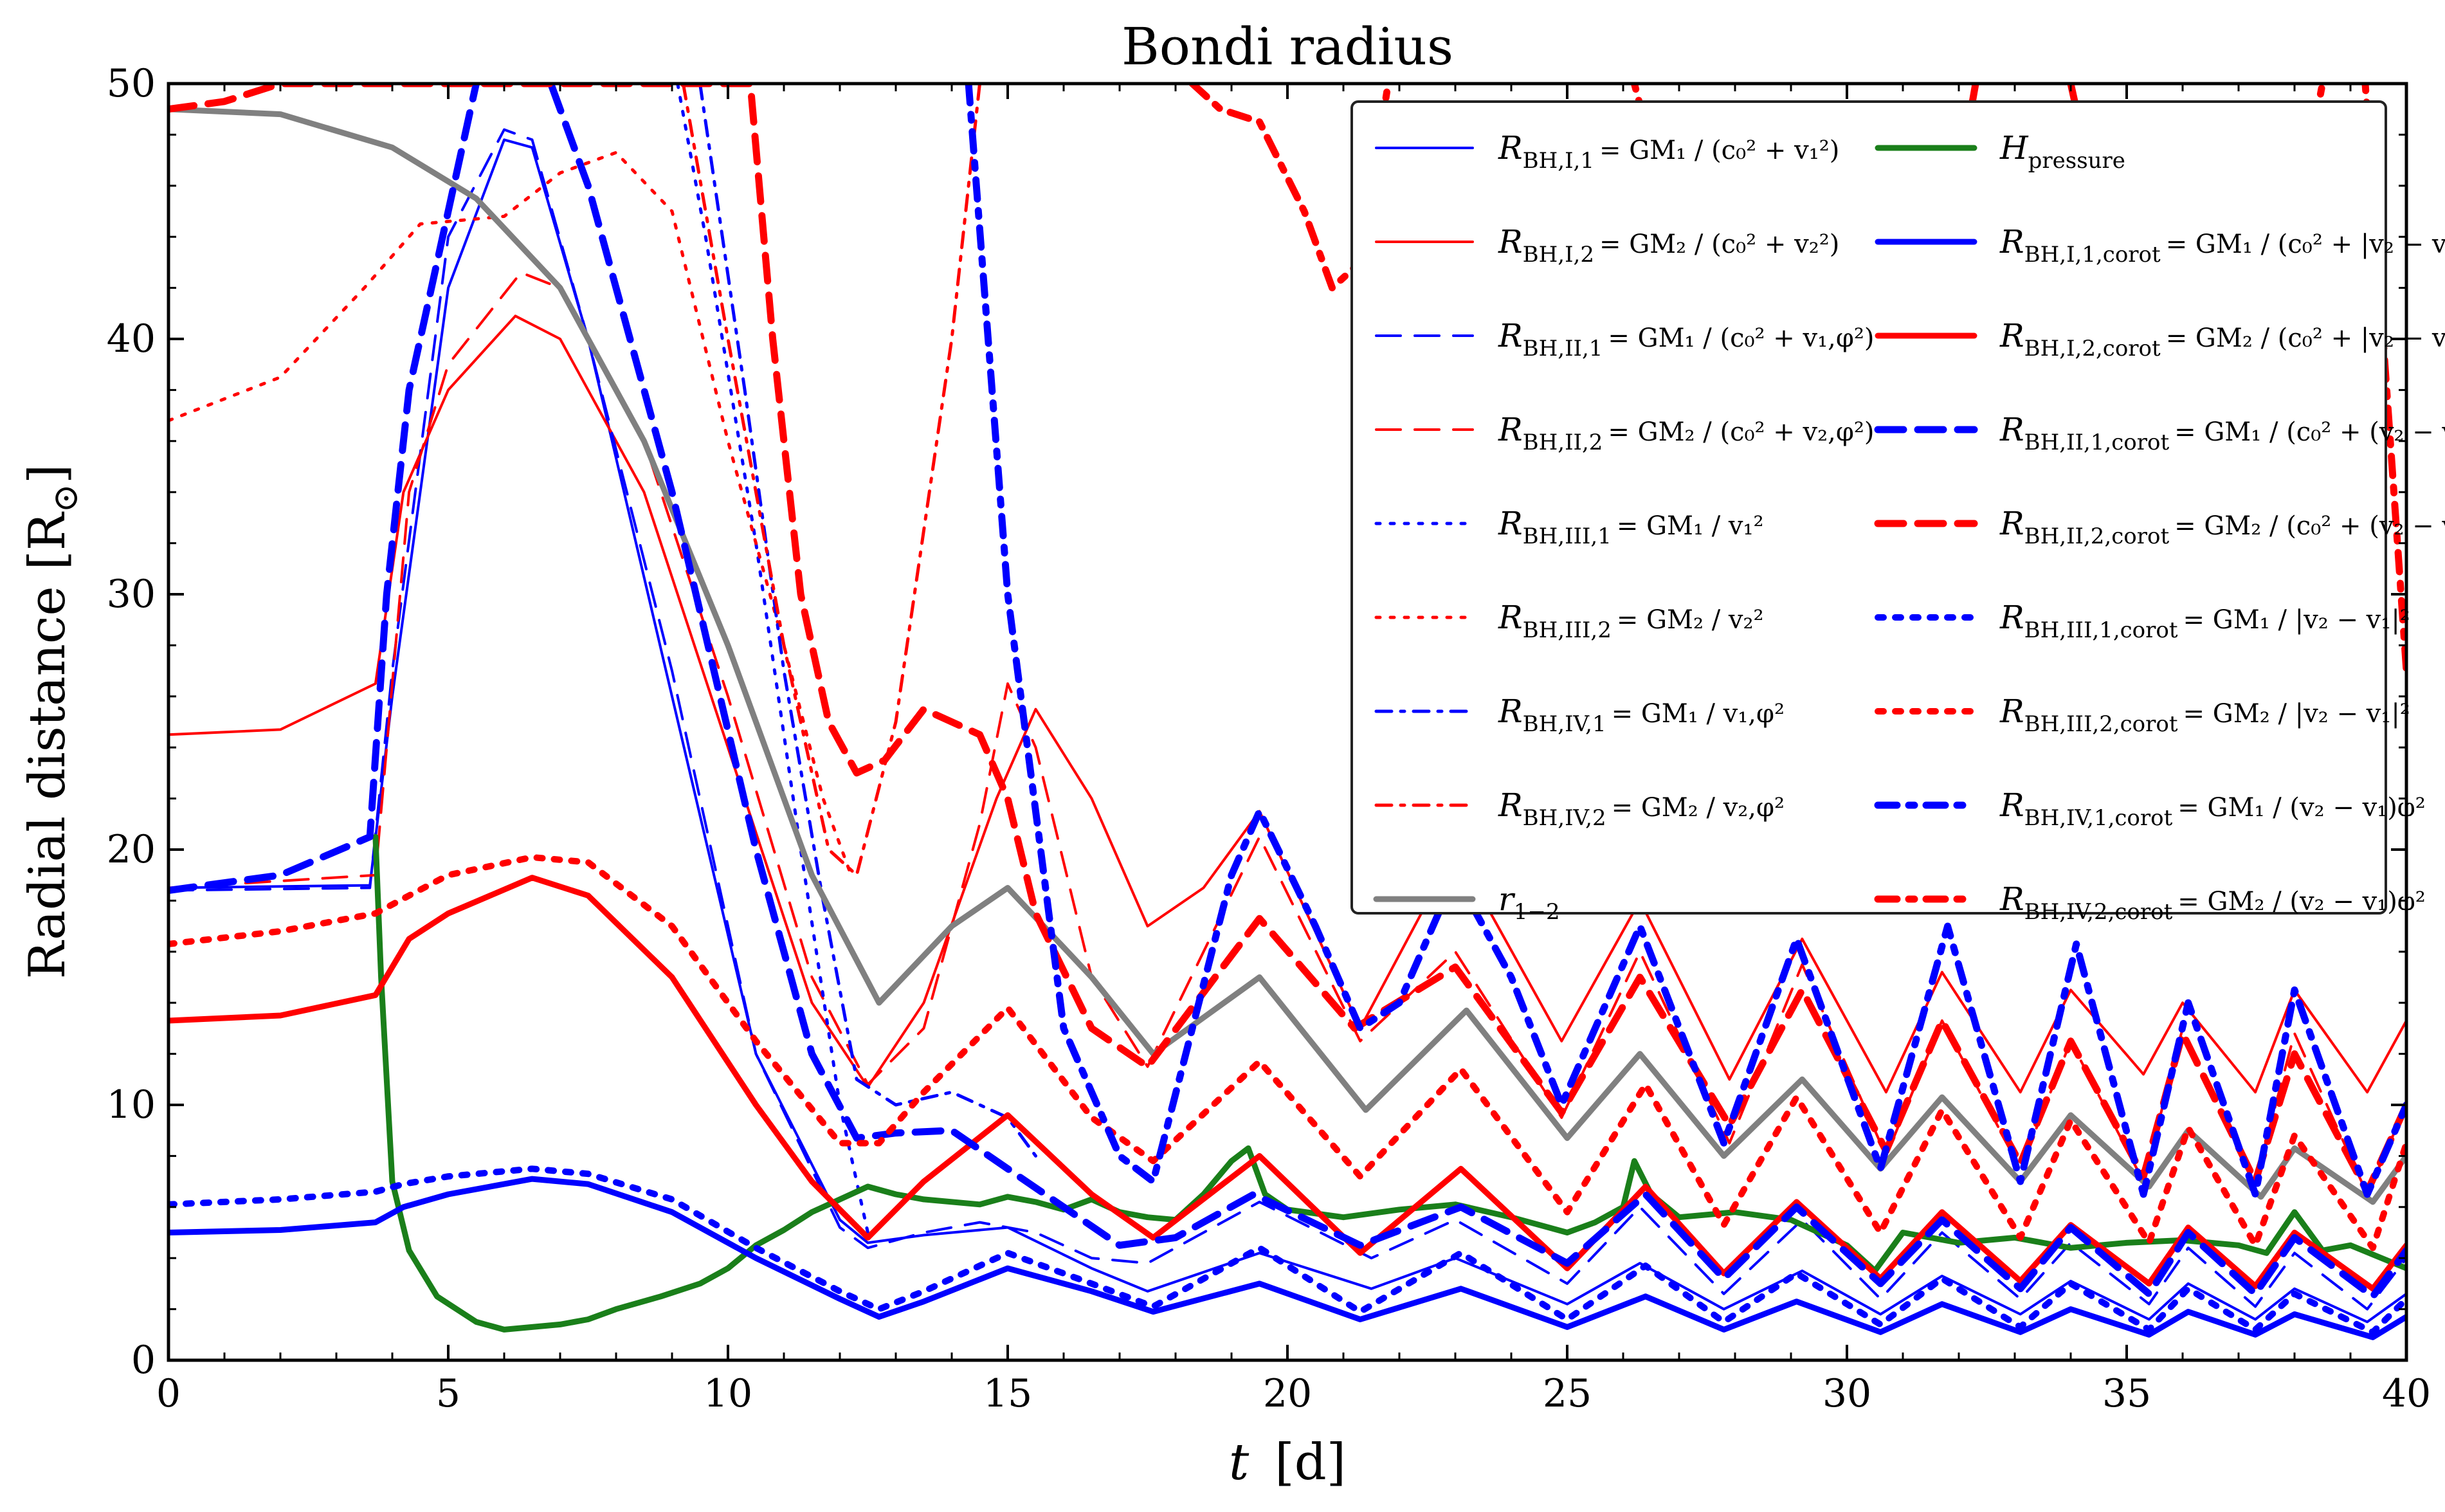 This screenshot has width=2445, height=1512. Describe the element at coordinates (1847, 1393) in the screenshot. I see `x-tick-label: 30` at that location.